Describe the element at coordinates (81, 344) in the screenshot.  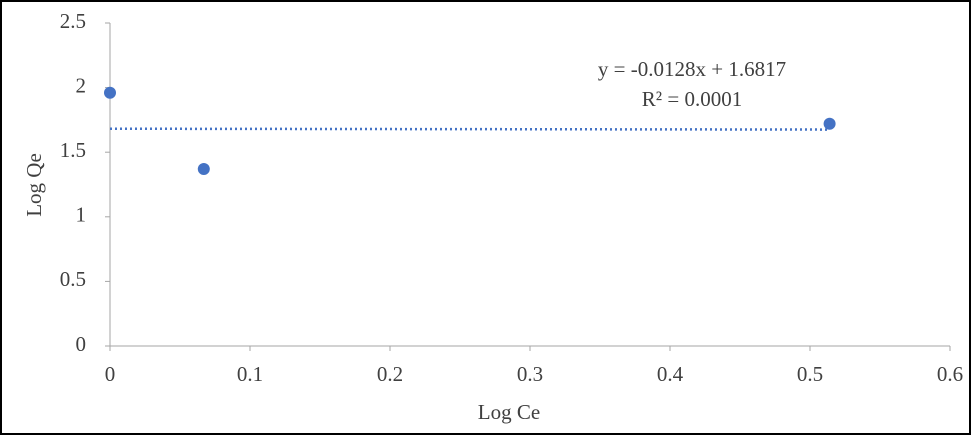
I see `y-tick-label: 0` at that location.